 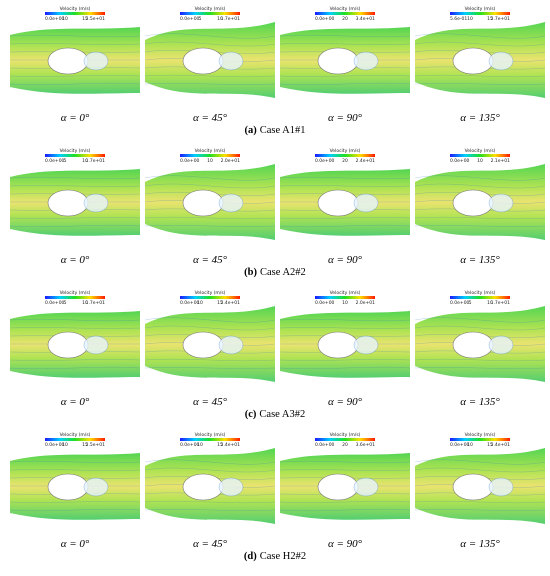 What do you see at coordinates (250, 130) in the screenshot?
I see `caption-label: (a)` at bounding box center [250, 130].